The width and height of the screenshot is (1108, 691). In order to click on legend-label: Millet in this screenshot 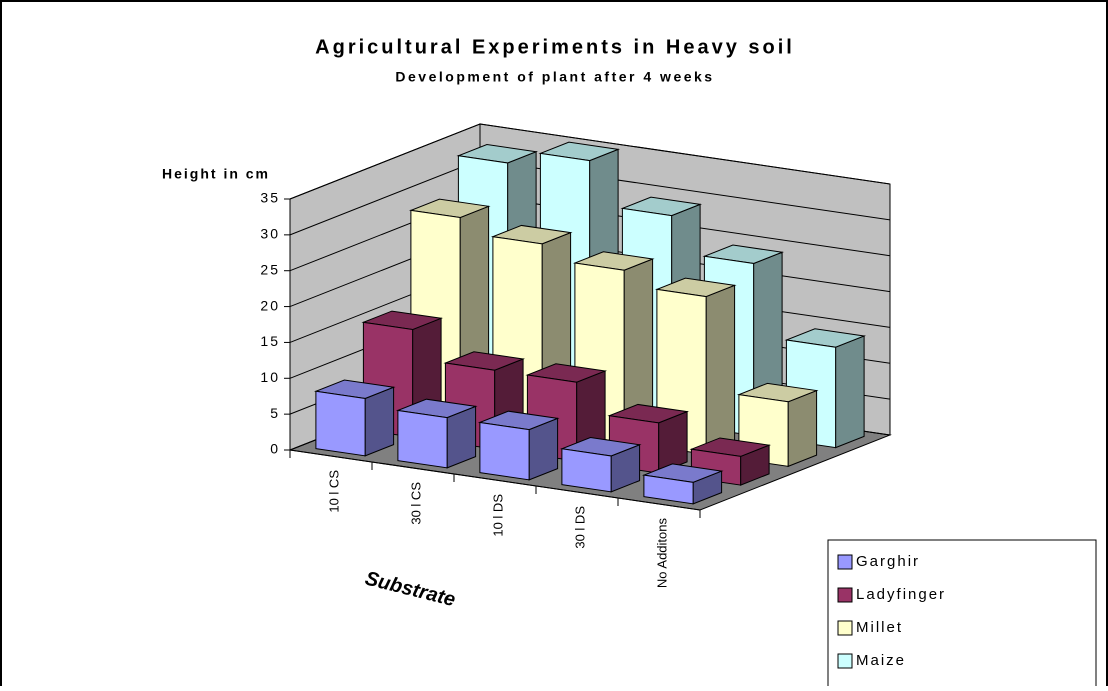, I will do `click(879, 627)`.